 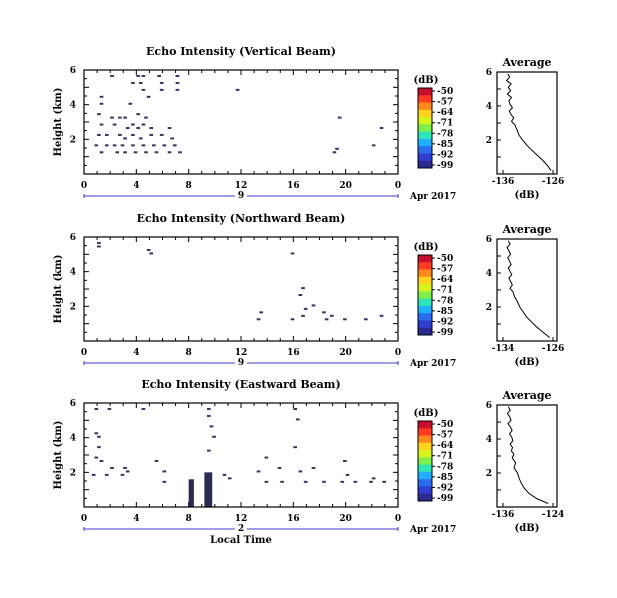 What do you see at coordinates (445, 333) in the screenshot?
I see `colorbar-tick-label: -99` at bounding box center [445, 333].